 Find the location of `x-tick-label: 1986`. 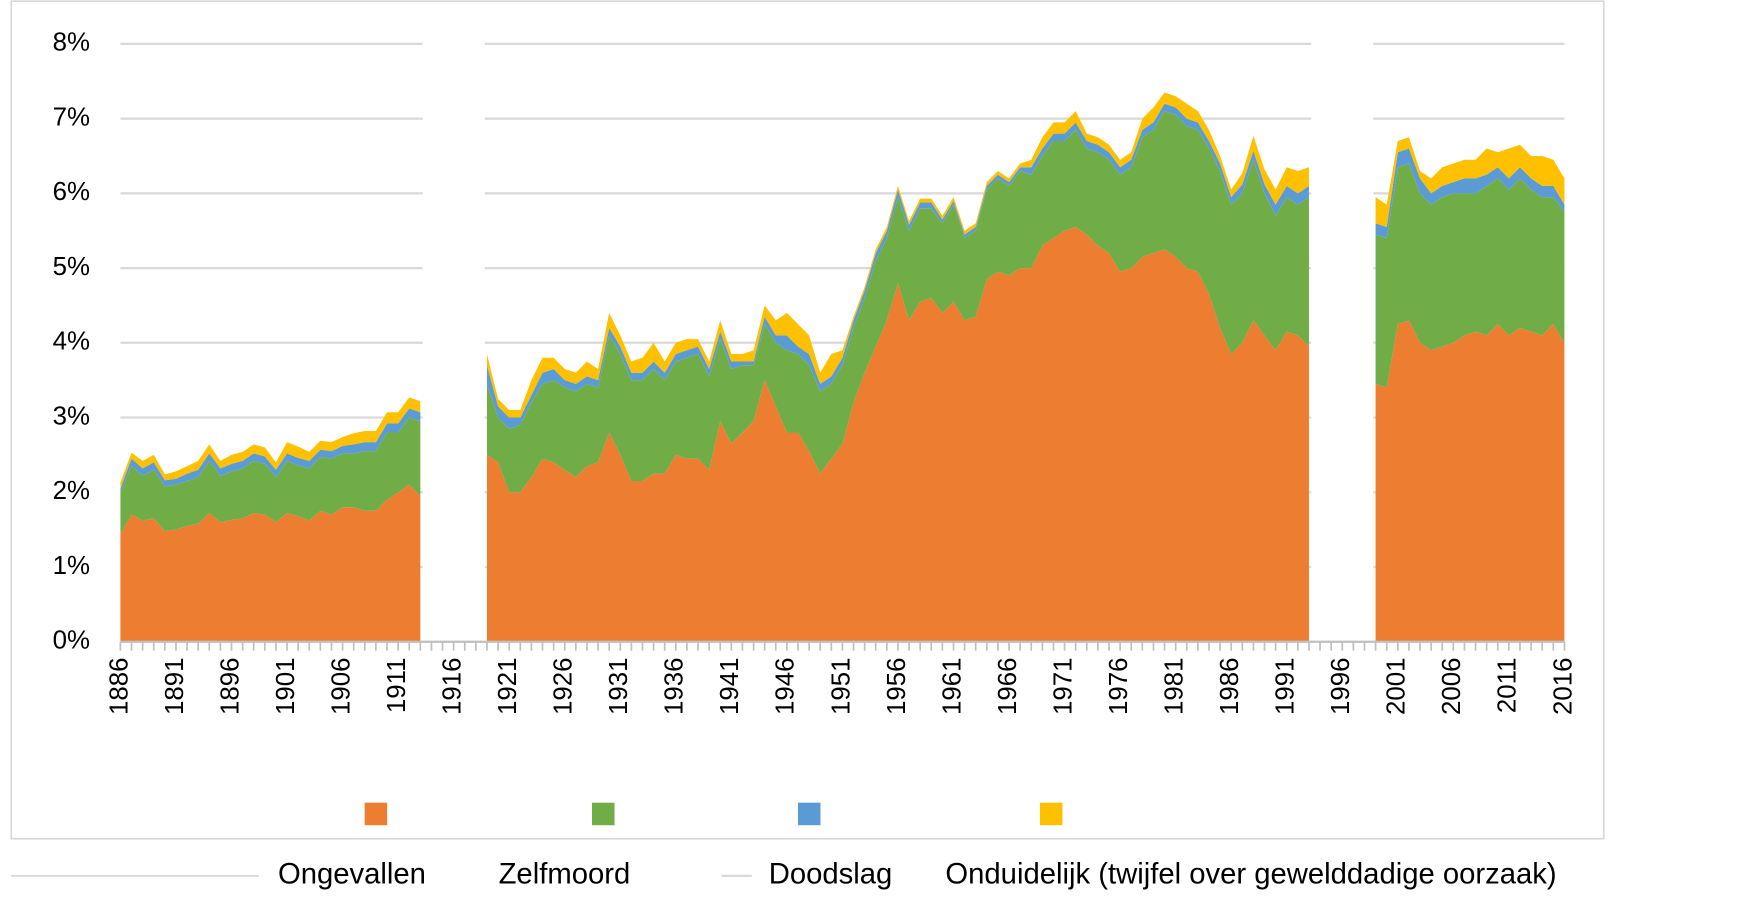

x-tick-label: 1986 is located at coordinates (1230, 686).